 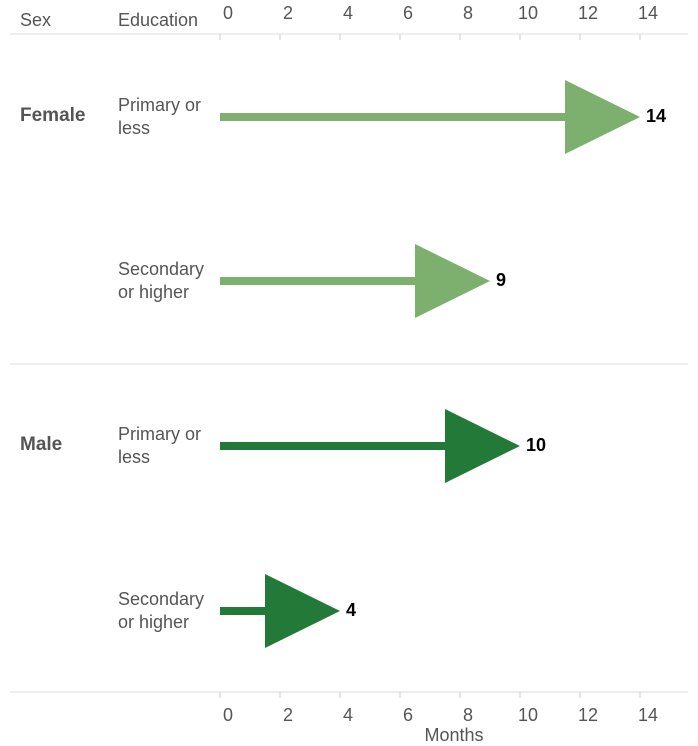 I want to click on x-axis-label: Months, so click(x=453, y=735).